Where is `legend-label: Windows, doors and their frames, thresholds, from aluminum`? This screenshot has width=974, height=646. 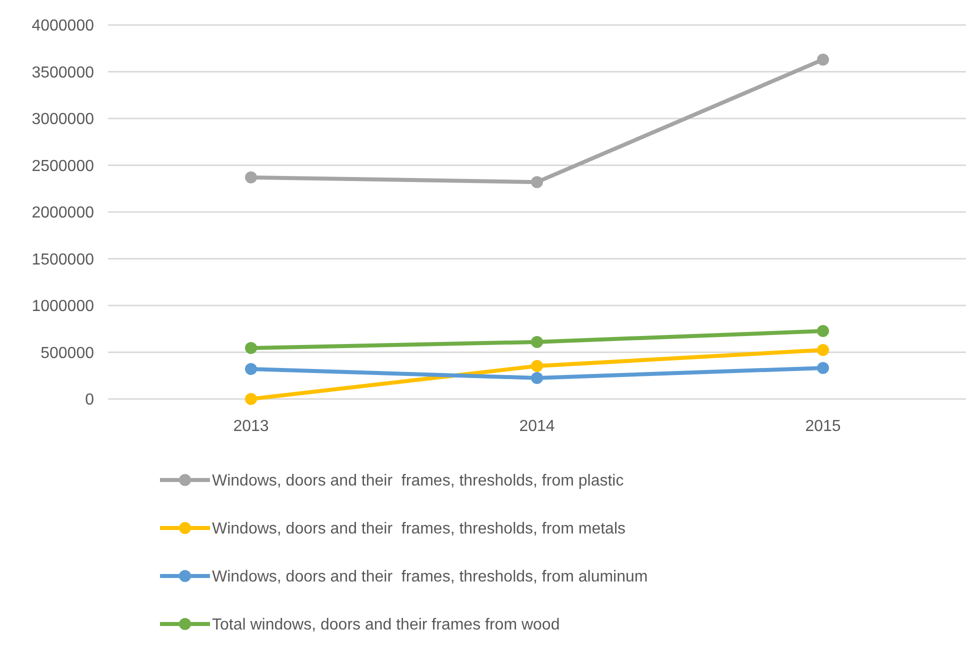 legend-label: Windows, doors and their frames, thresholds, from aluminum is located at coordinates (430, 577).